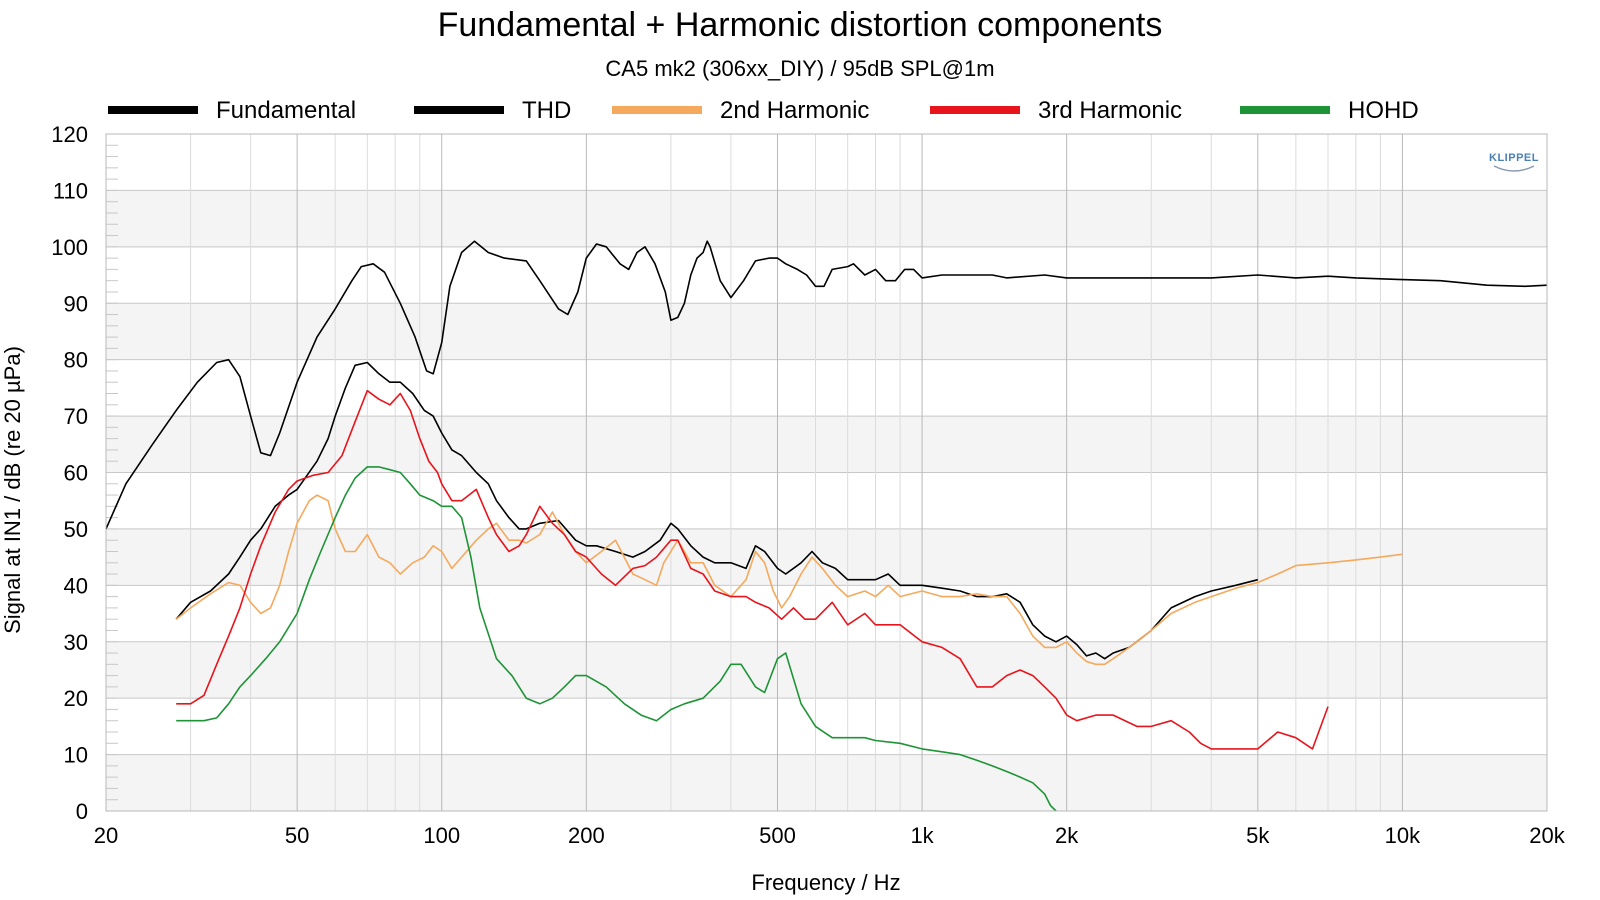  I want to click on y-tick-label: 10, so click(76, 755).